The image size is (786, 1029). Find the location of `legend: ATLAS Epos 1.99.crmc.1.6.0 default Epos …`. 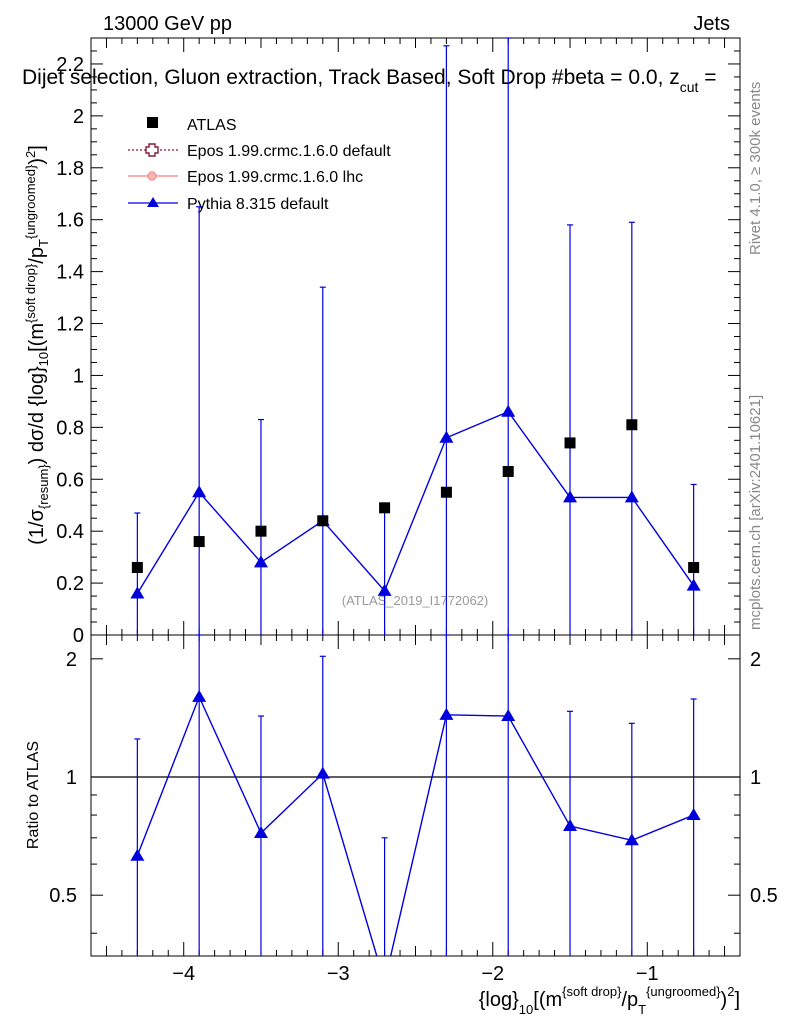

legend: ATLAS Epos 1.99.crmc.1.6.0 default Epos … is located at coordinates (259, 165).